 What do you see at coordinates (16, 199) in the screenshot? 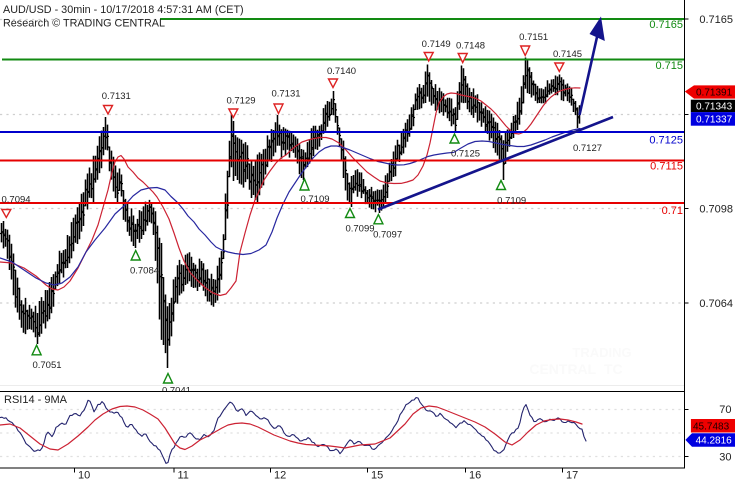
I see `svg-text: 0.7094` at bounding box center [16, 199].